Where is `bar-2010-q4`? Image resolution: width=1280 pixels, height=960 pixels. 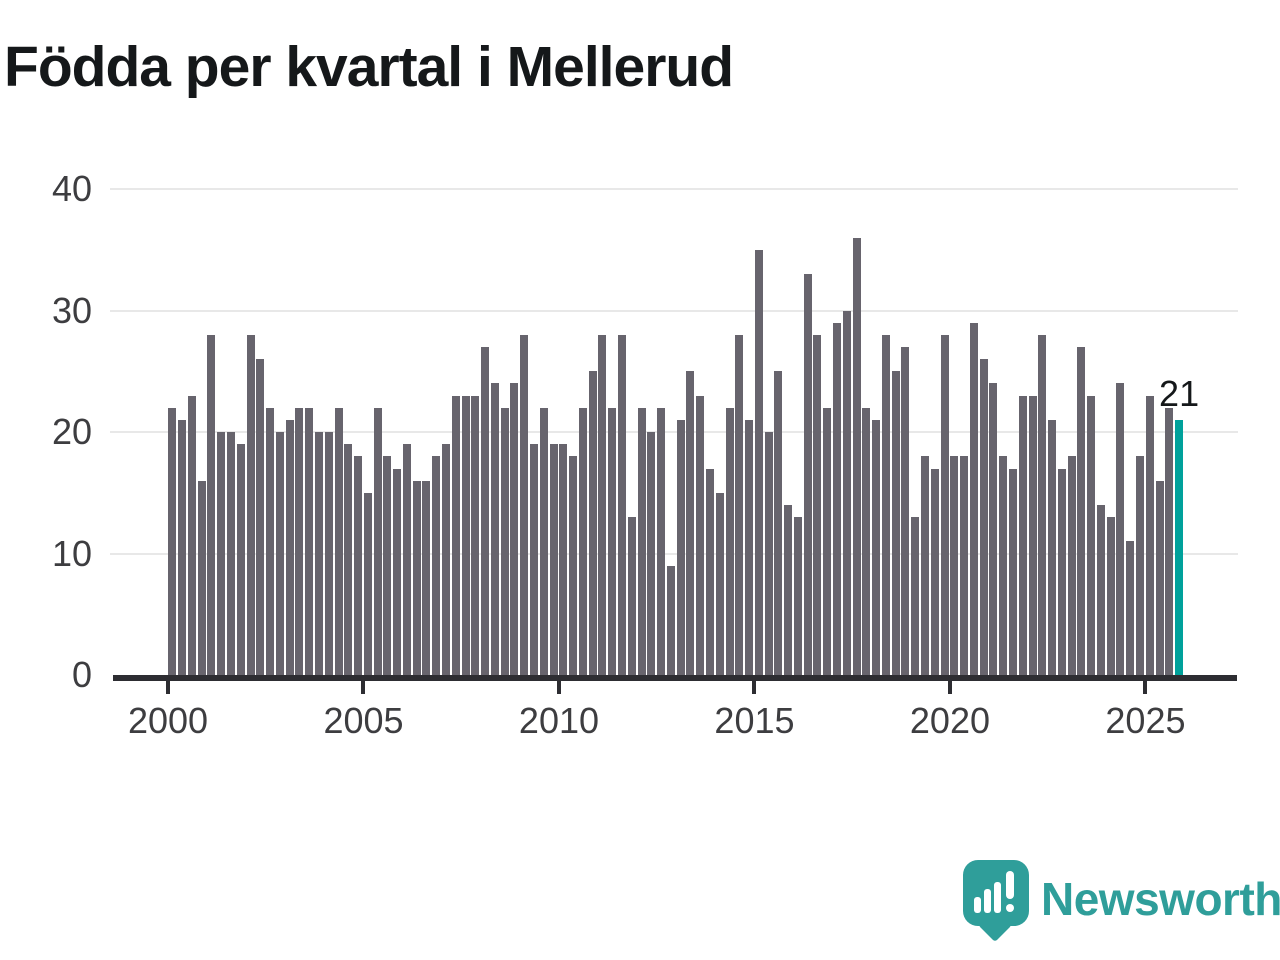
bar-2010-q4 is located at coordinates (592, 523).